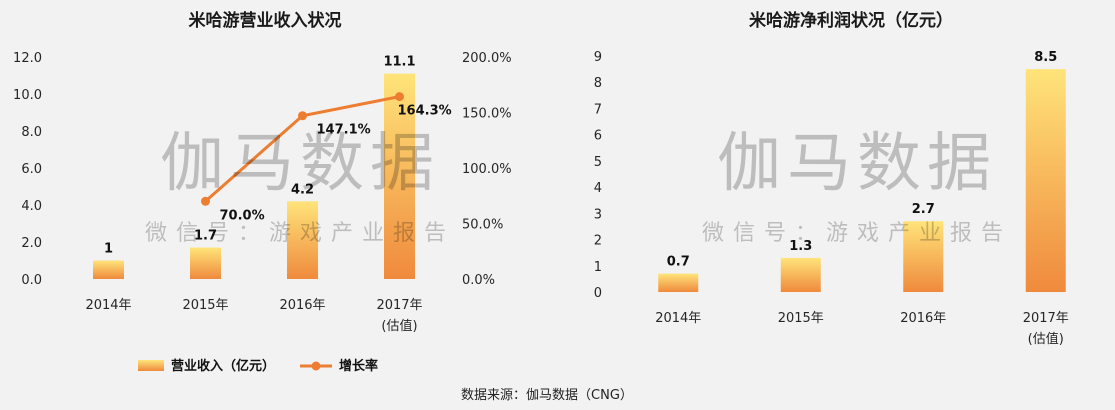 The image size is (1115, 410). Describe the element at coordinates (547, 395) in the screenshot. I see `source-note: 数据来源：伽马数据（CNG）` at that location.